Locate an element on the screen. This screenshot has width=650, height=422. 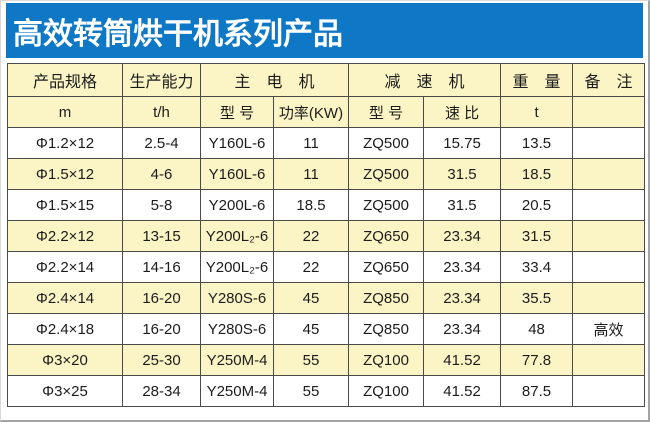
table-cell: 15.75 is located at coordinates (462, 143).